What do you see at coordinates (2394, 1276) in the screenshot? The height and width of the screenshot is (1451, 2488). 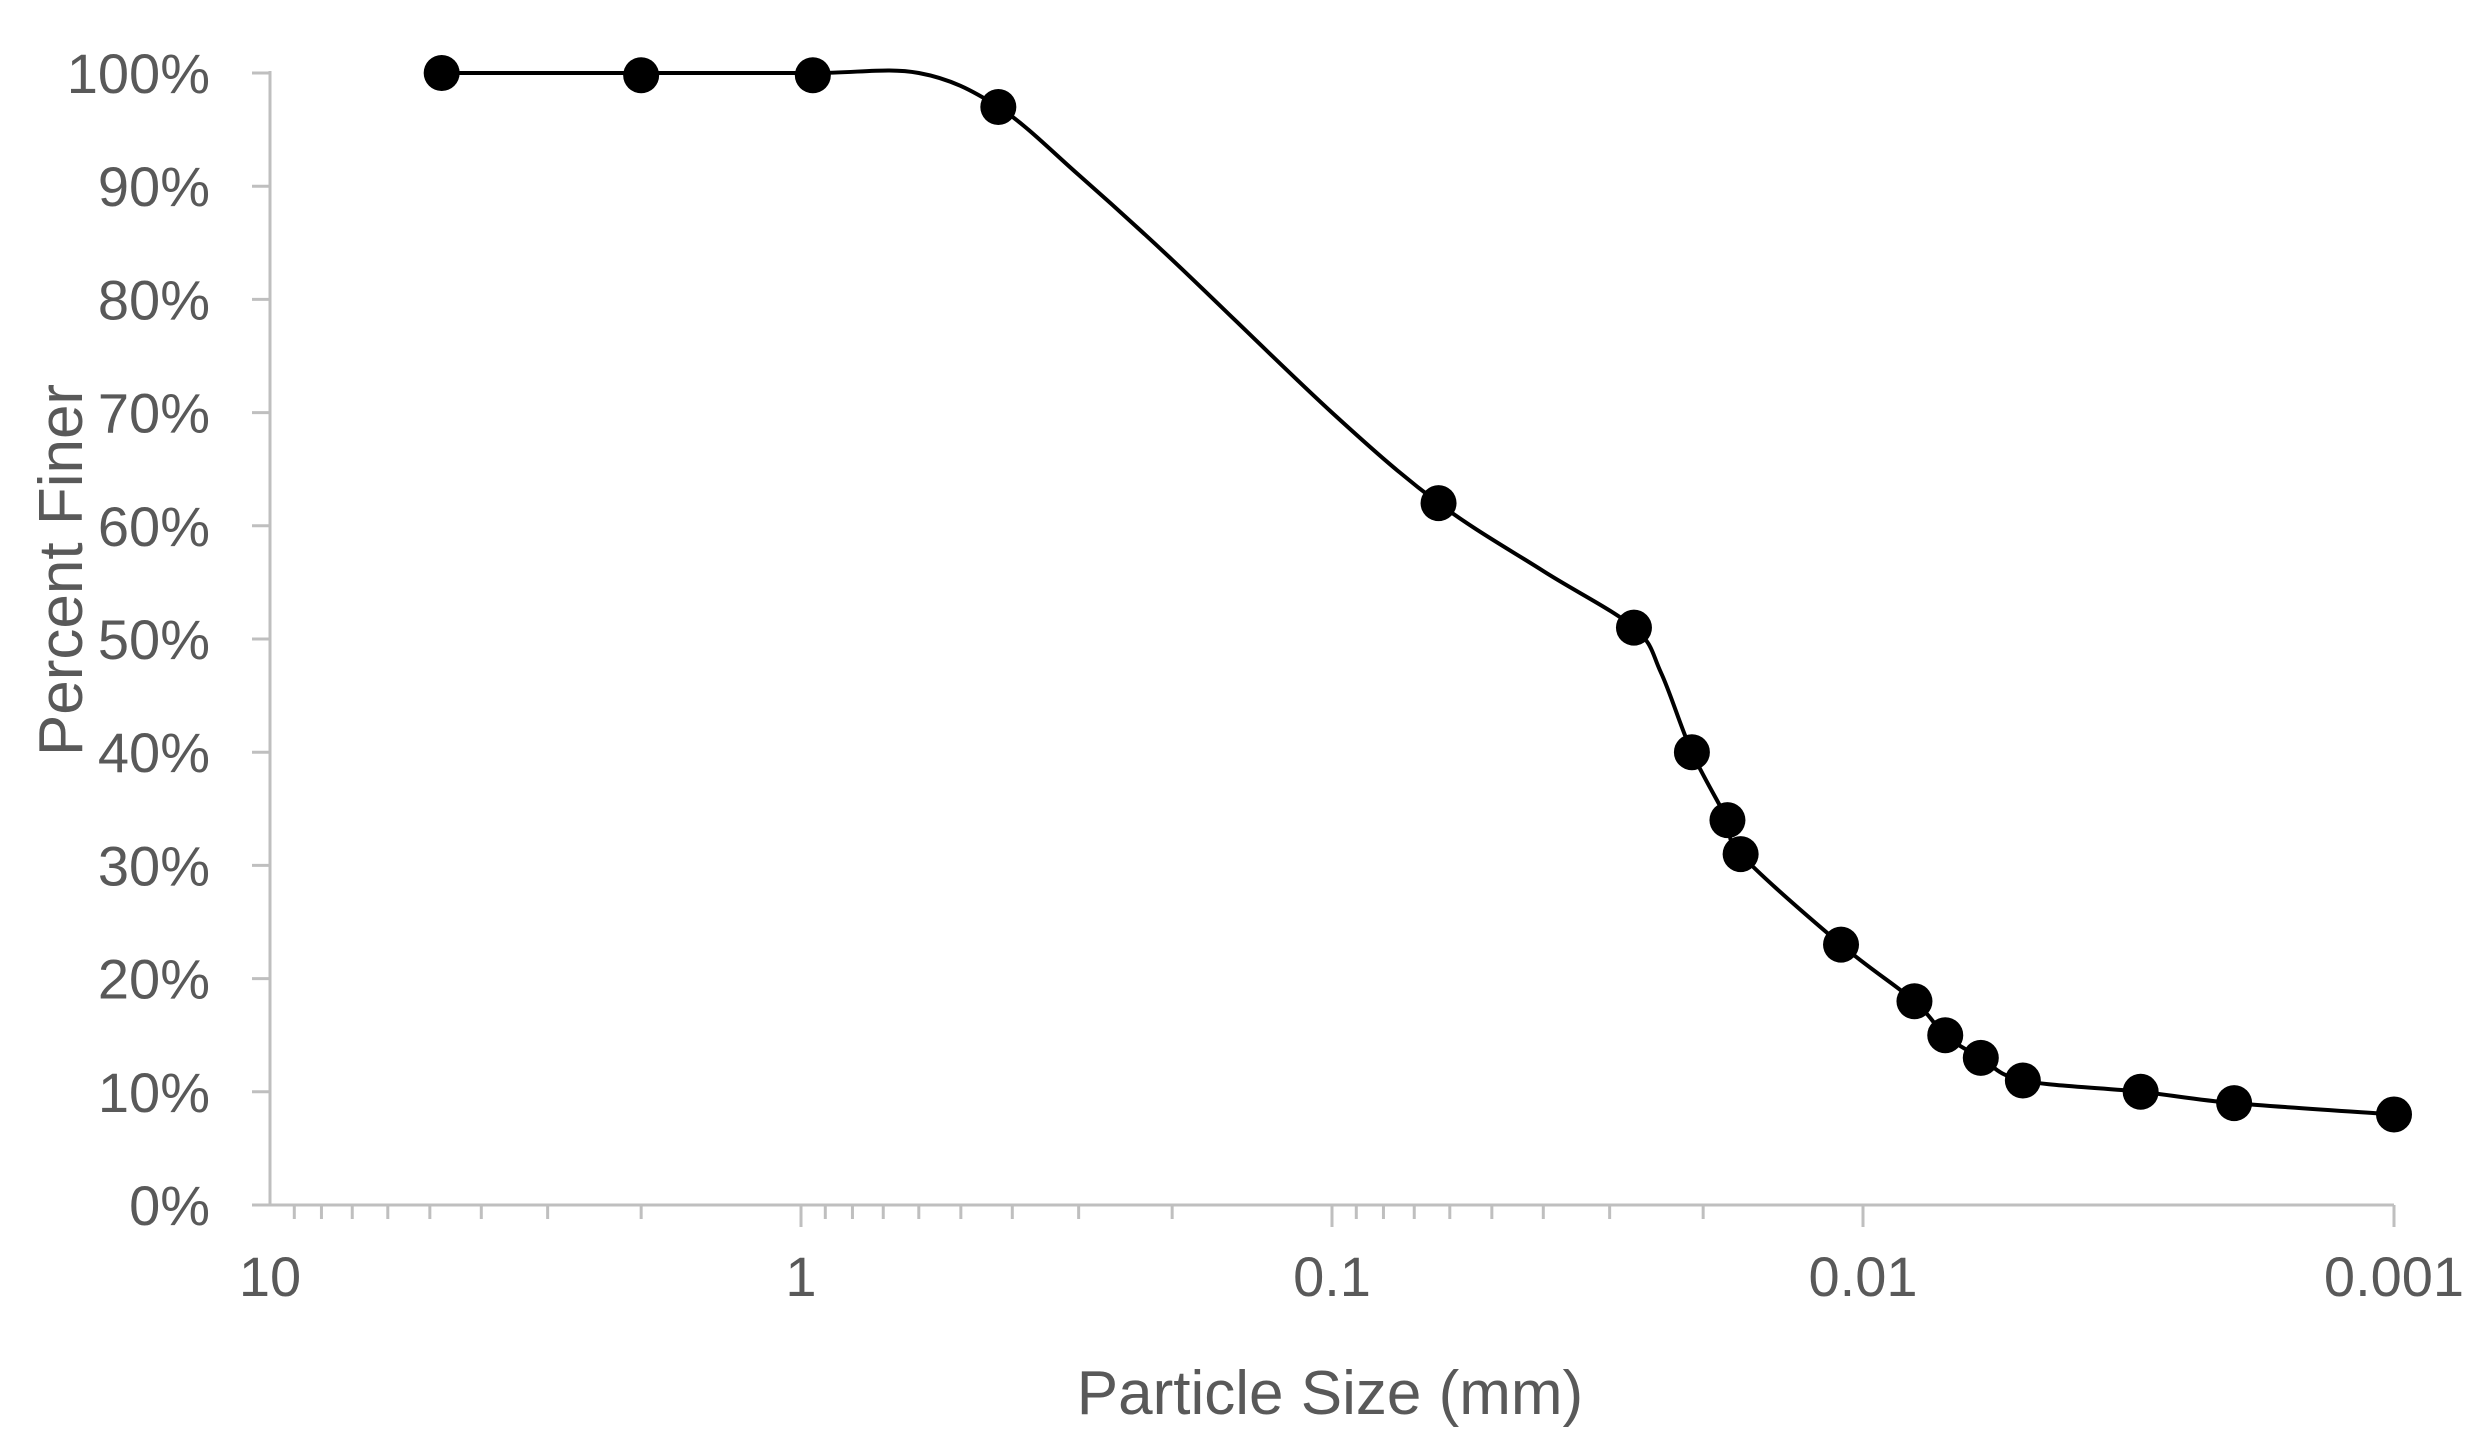 I see `x-tick-label: 0.001` at bounding box center [2394, 1276].